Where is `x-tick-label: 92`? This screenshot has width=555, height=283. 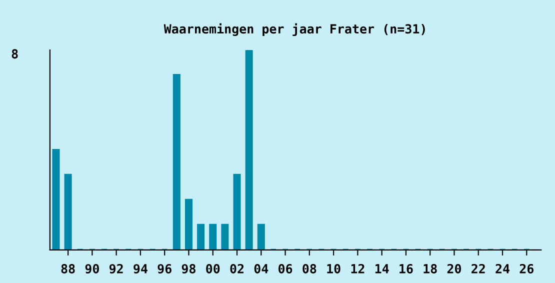 x-tick-label: 92 is located at coordinates (116, 269).